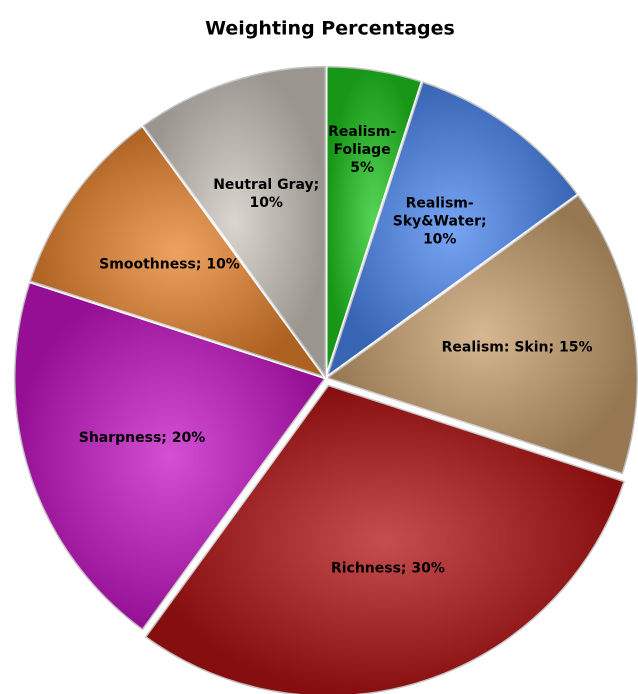 The width and height of the screenshot is (638, 694). What do you see at coordinates (169, 264) in the screenshot?
I see `data-label: Smoothness; 10%` at bounding box center [169, 264].